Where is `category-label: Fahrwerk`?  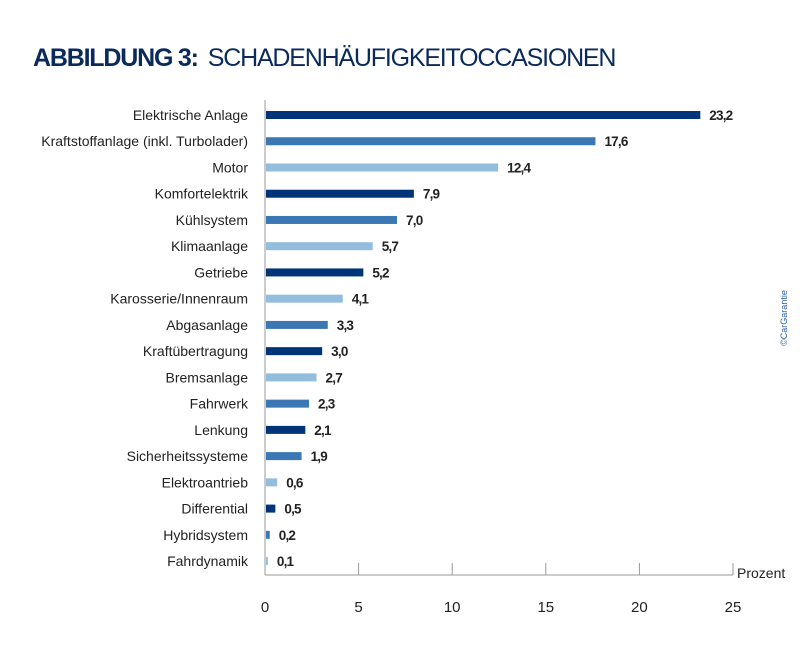 category-label: Fahrwerk is located at coordinates (219, 404).